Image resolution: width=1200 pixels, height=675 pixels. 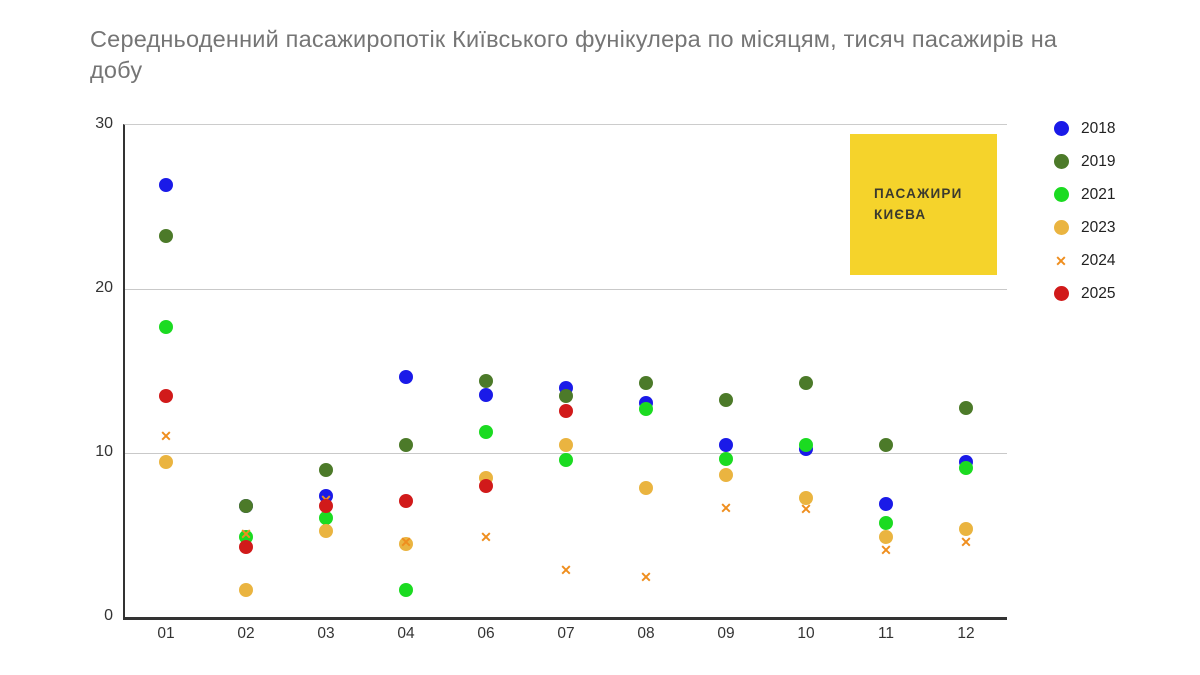 What do you see at coordinates (326, 633) in the screenshot?
I see `x-axis-tick-03: 03` at bounding box center [326, 633].